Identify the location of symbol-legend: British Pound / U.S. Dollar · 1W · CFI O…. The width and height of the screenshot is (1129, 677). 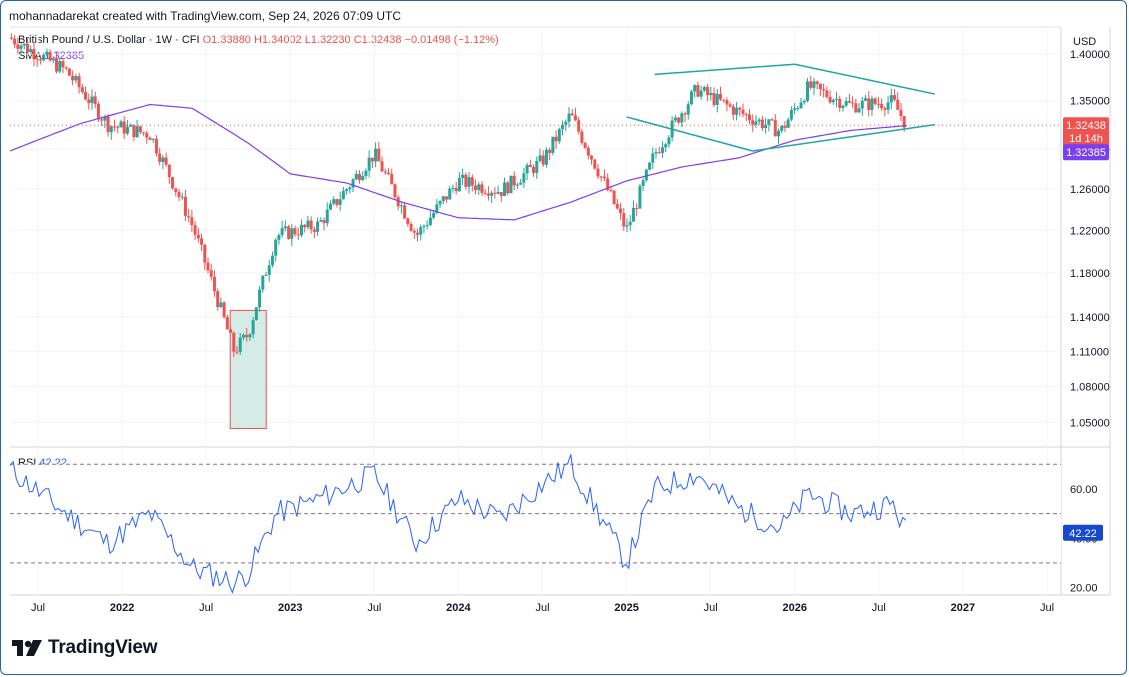
(258, 40).